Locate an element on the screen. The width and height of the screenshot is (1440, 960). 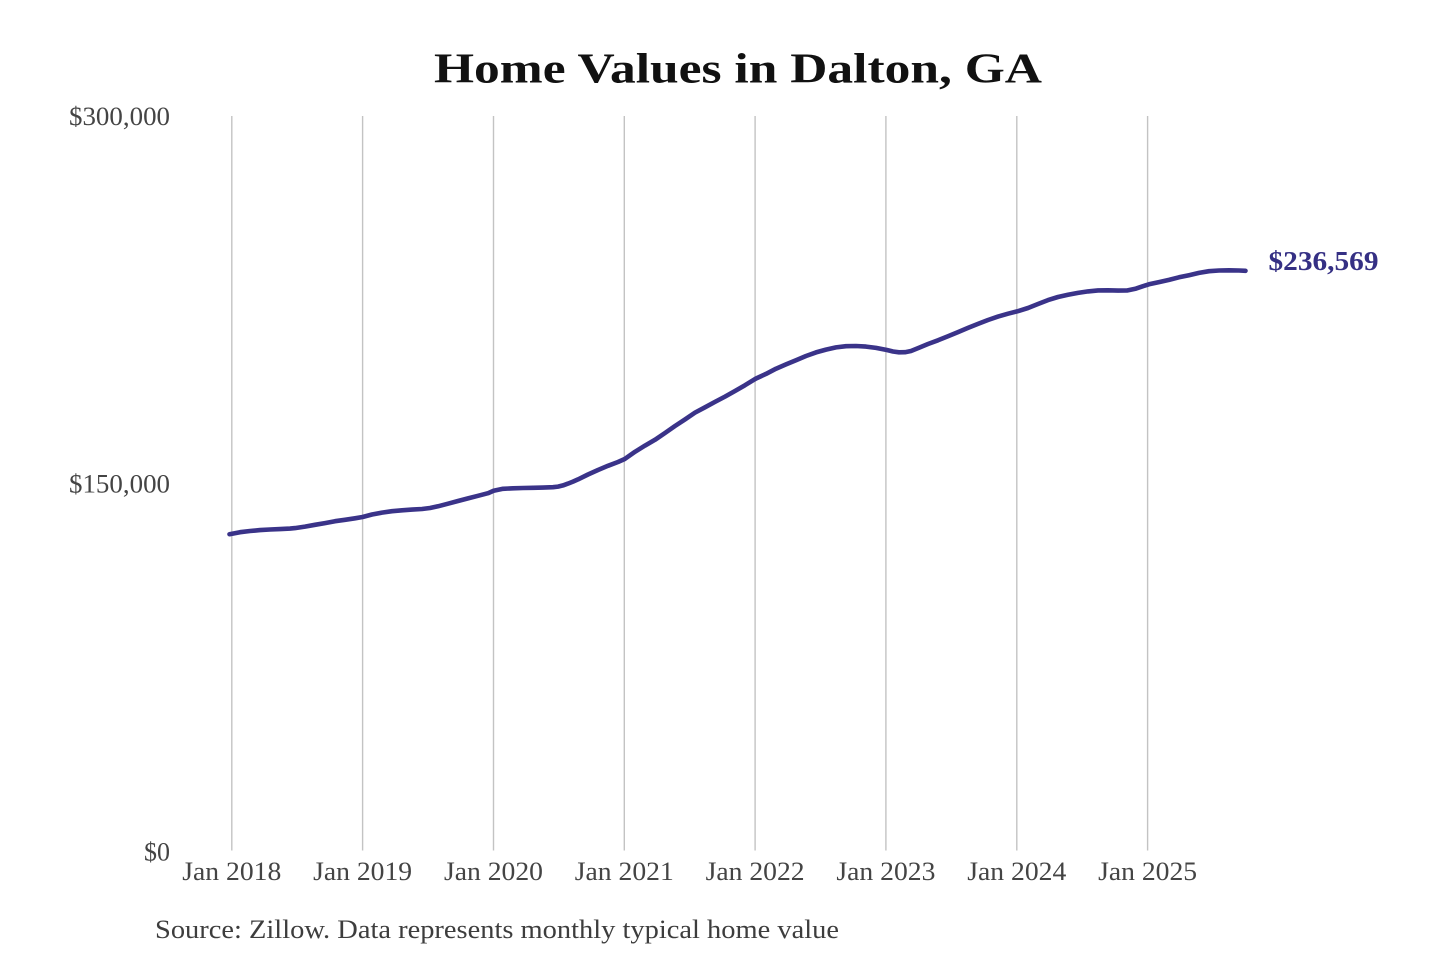
svg-text: Home Values in Dalton, GA is located at coordinates (738, 69).